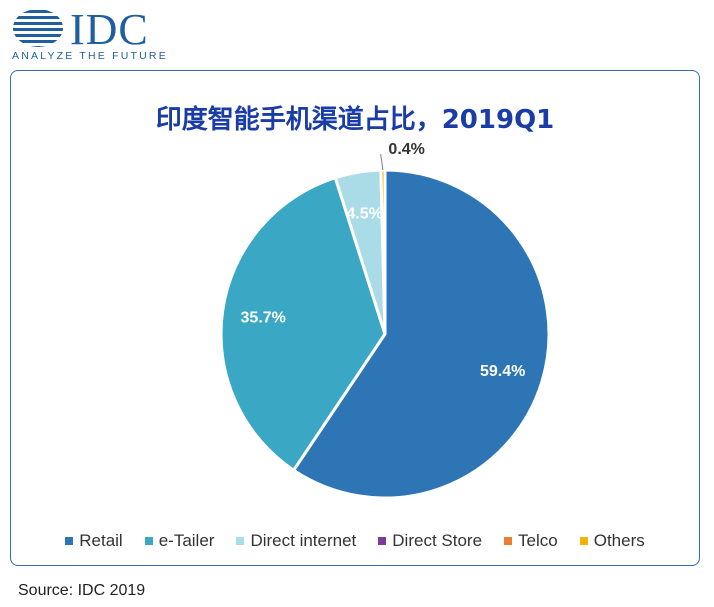  I want to click on legend-item-retail: Retail, so click(94, 541).